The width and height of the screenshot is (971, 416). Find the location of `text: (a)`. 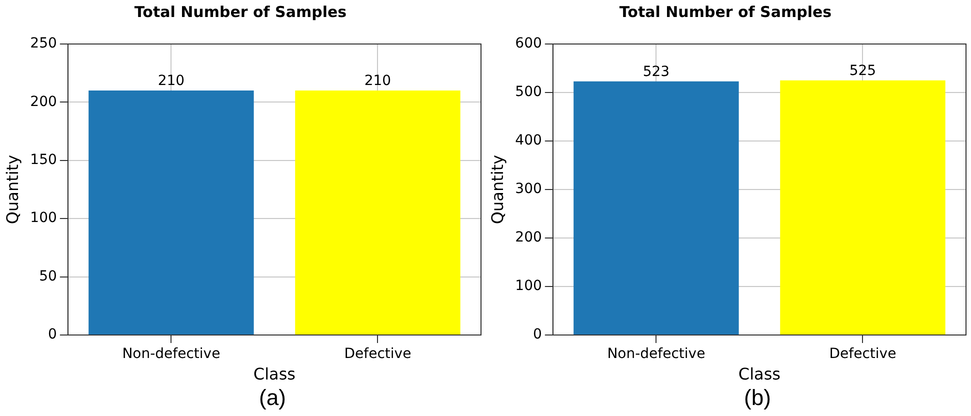

text: (a) is located at coordinates (272, 398).